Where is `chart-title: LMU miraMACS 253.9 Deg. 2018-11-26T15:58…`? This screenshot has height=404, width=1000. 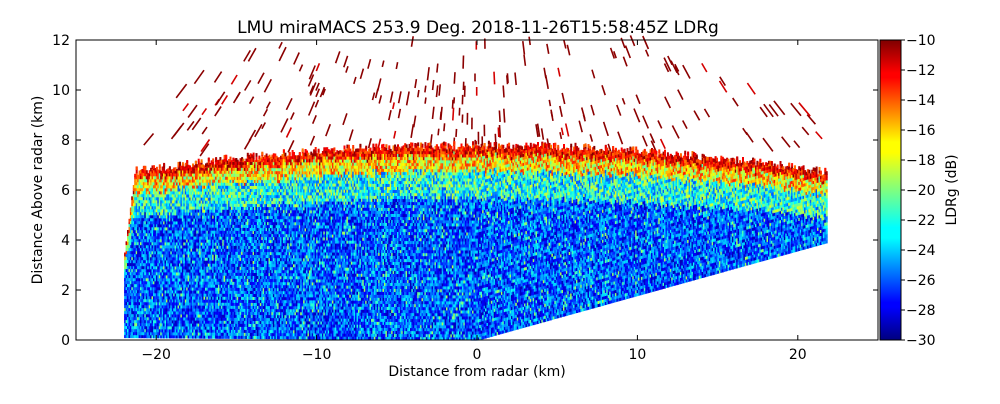 chart-title: LMU miraMACS 253.9 Deg. 2018-11-26T15:58… is located at coordinates (478, 28).